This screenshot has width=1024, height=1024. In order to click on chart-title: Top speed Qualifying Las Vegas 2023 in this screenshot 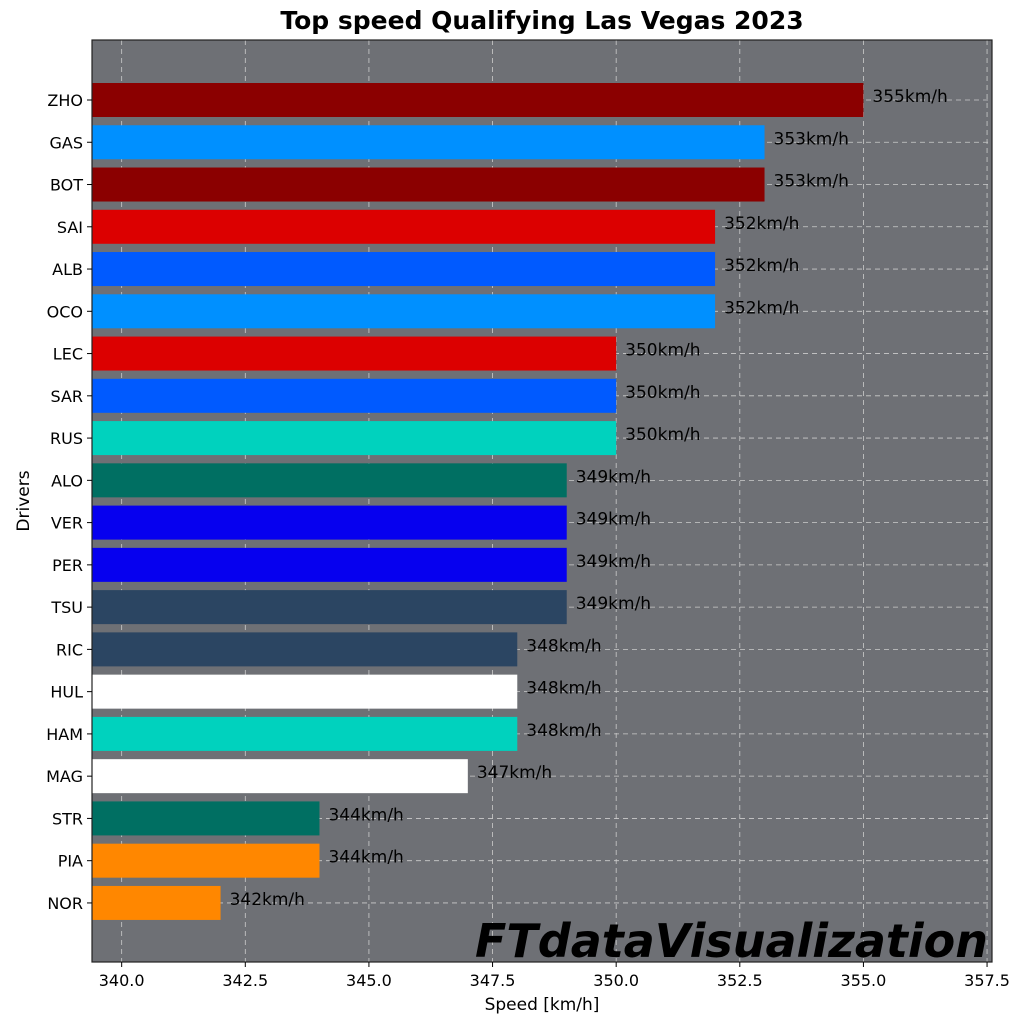, I will do `click(541, 20)`.